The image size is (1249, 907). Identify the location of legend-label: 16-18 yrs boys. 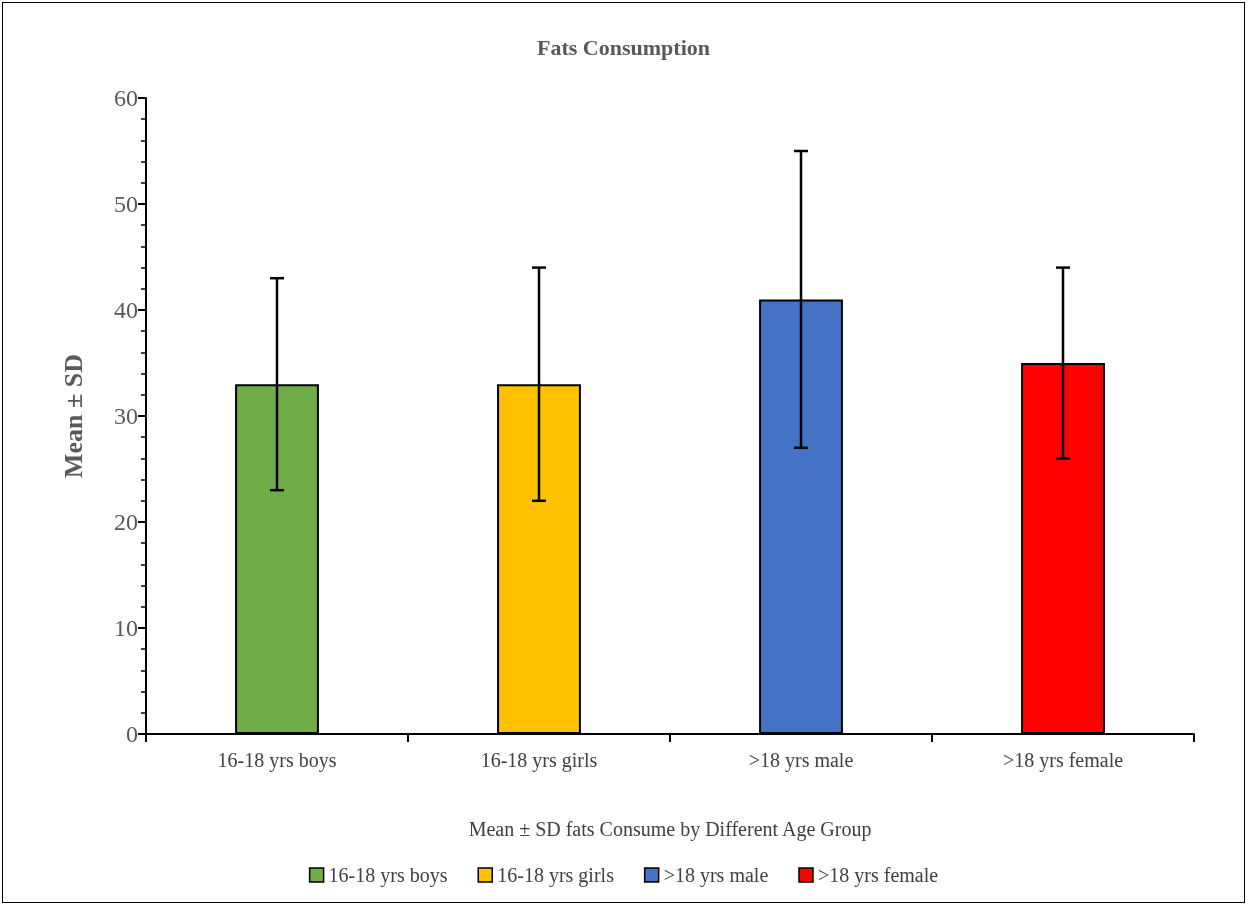
(388, 875).